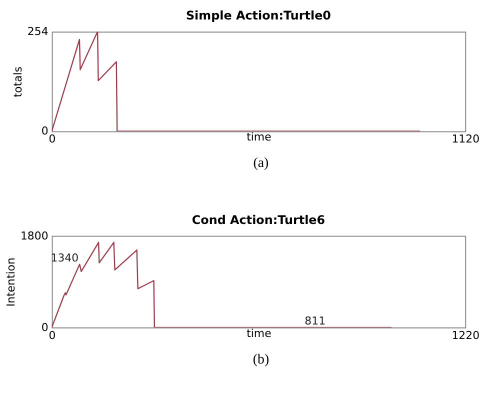  What do you see at coordinates (17, 82) in the screenshot?
I see `y-axis-title: totals` at bounding box center [17, 82].